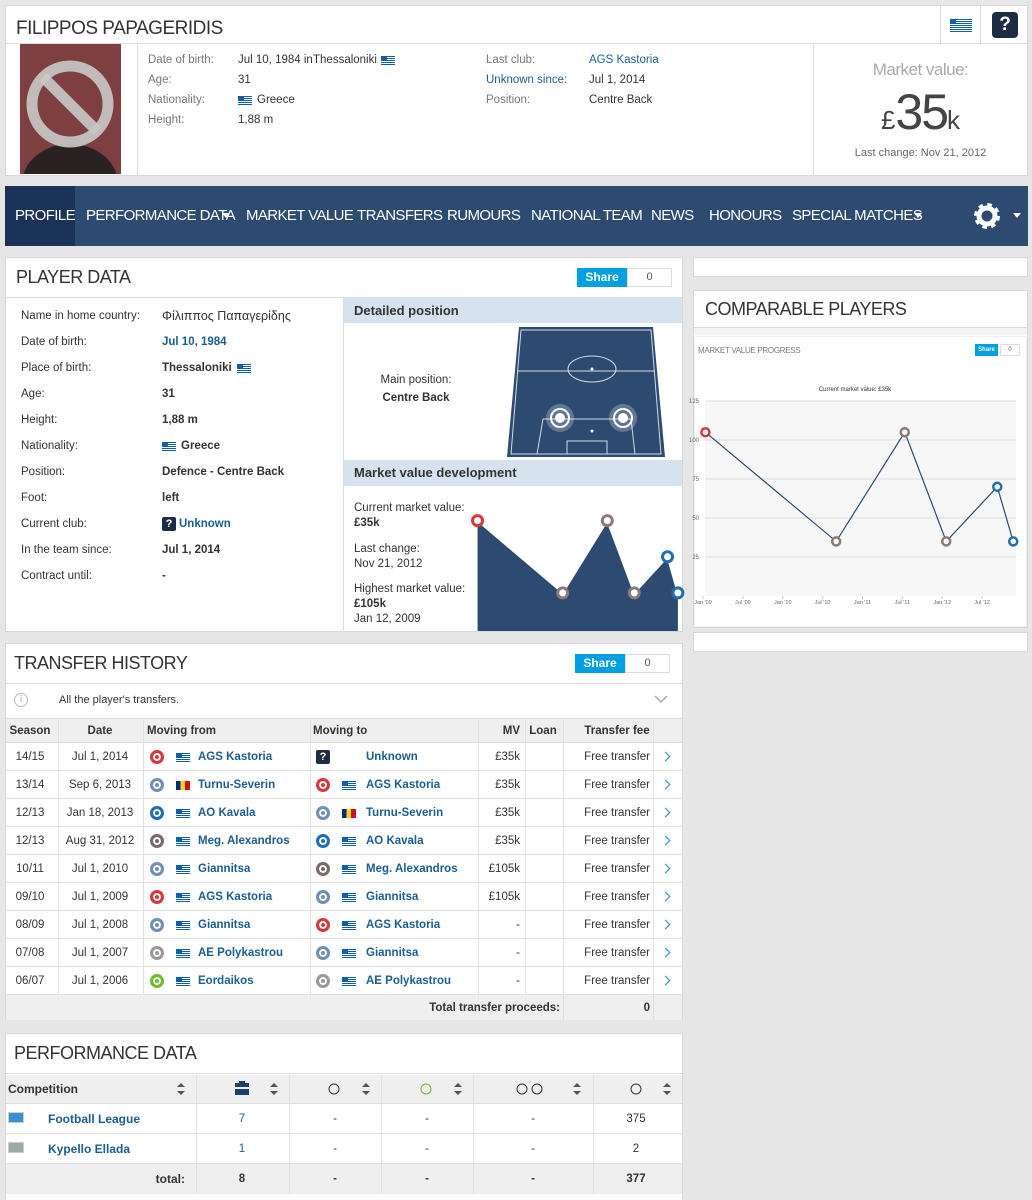 The width and height of the screenshot is (1032, 1200). I want to click on unit: k, so click(954, 120).